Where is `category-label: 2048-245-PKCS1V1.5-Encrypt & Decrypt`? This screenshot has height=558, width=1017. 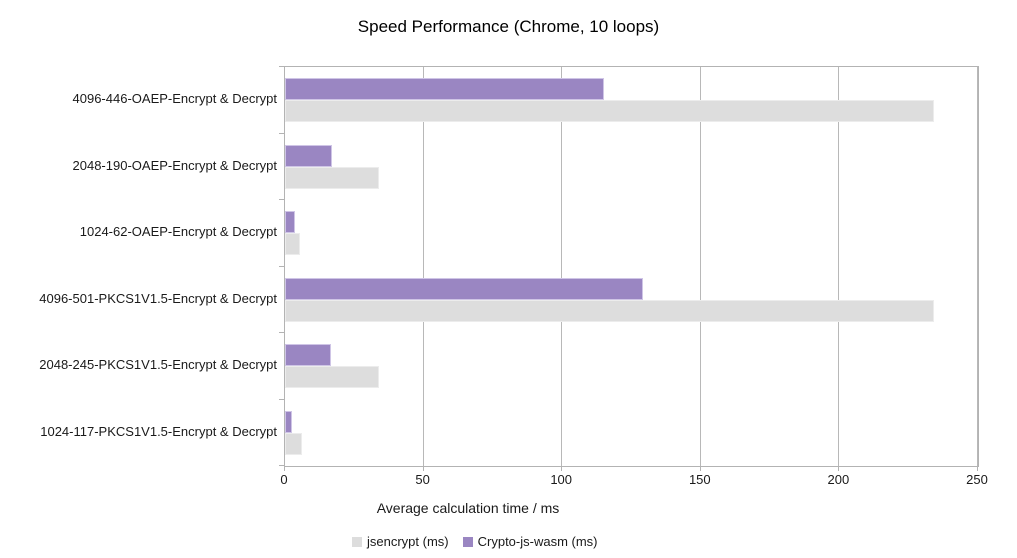 category-label: 2048-245-PKCS1V1.5-Encrypt & Decrypt is located at coordinates (158, 365).